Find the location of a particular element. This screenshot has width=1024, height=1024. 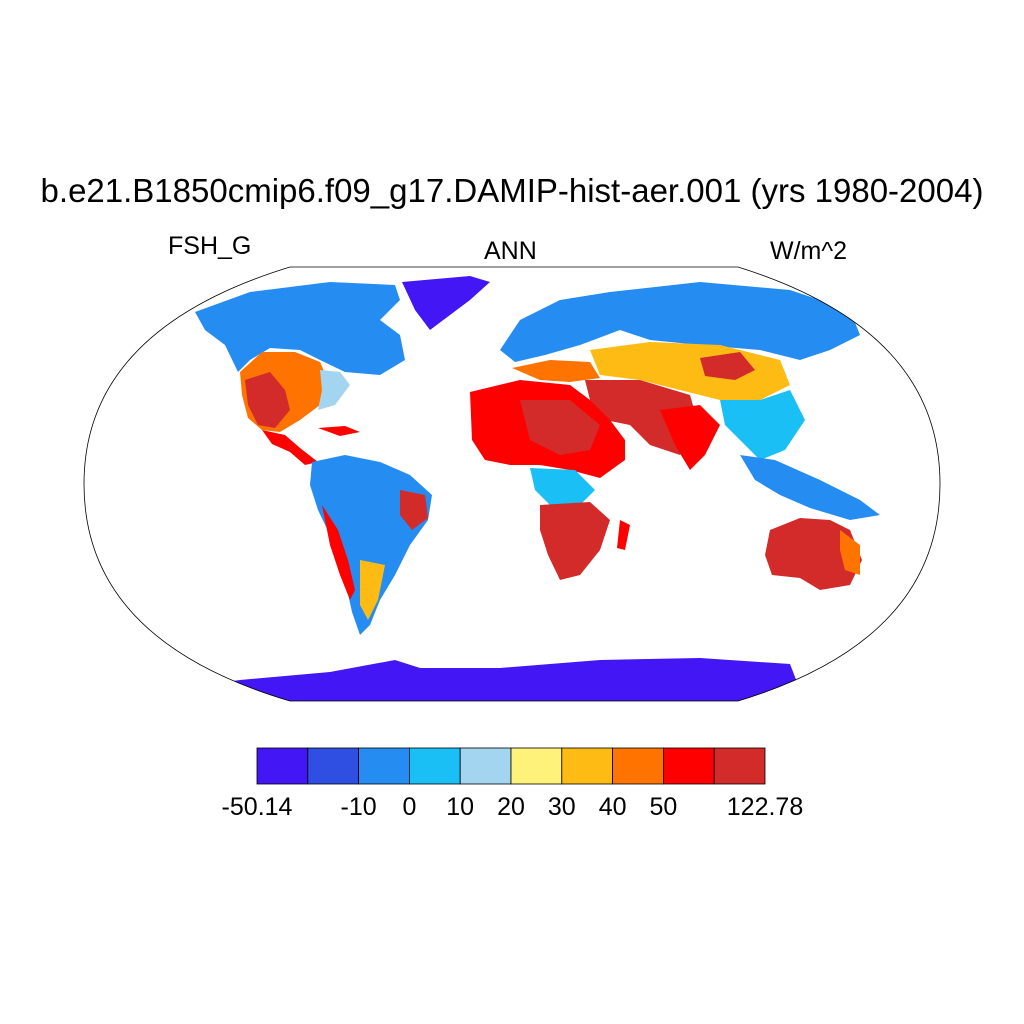

units-label: W/m^2 is located at coordinates (809, 251).